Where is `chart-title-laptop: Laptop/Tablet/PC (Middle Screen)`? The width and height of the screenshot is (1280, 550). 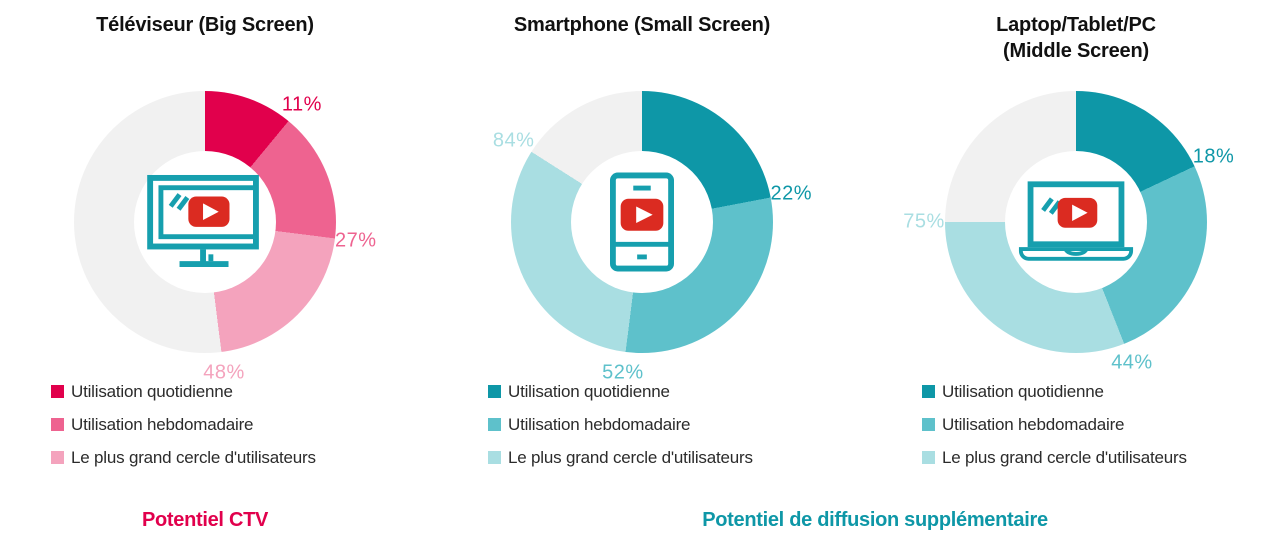
chart-title-laptop: Laptop/Tablet/PC (Middle Screen) is located at coordinates (1076, 38).